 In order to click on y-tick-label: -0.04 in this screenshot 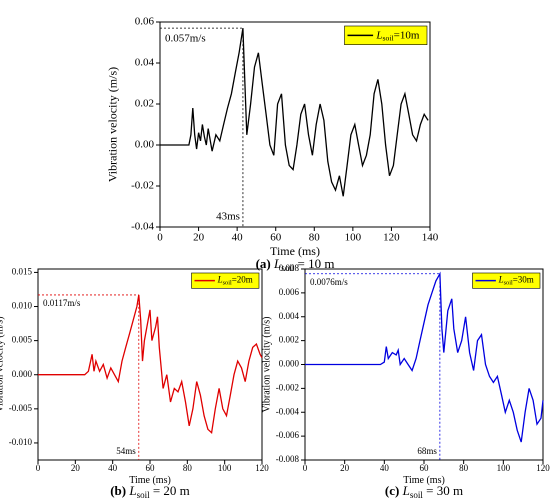, I will do `click(142, 227)`.